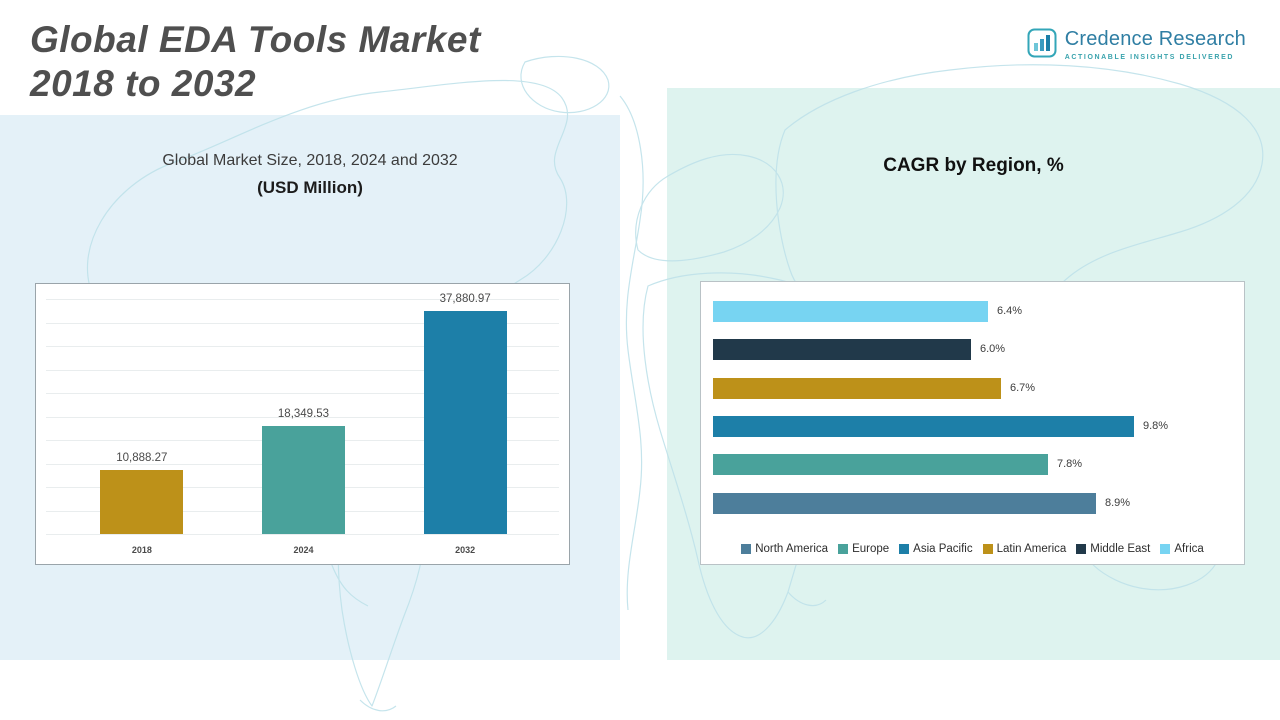  I want to click on legend-item-latin-america: Latin America, so click(1024, 549).